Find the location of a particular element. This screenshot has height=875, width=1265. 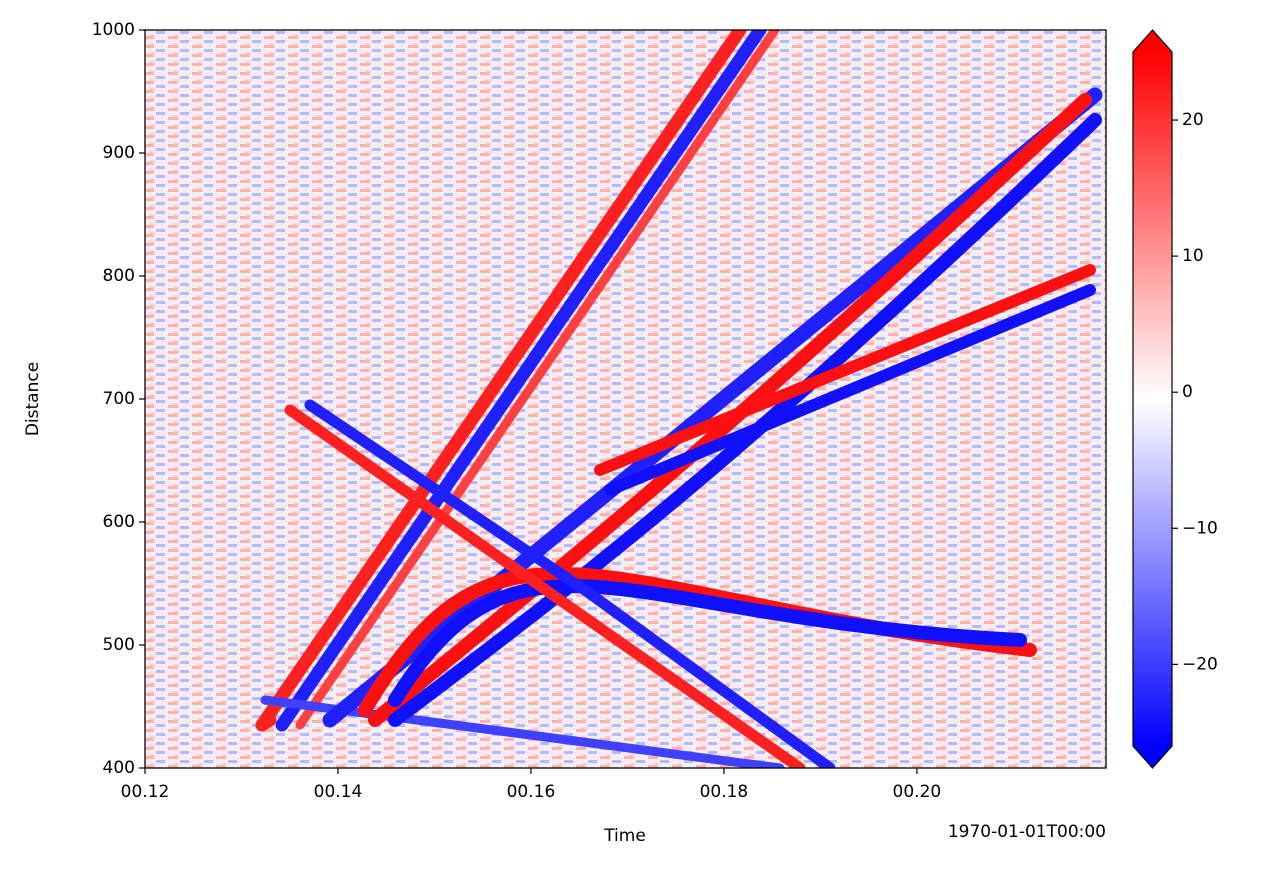

y-tick-label: 900 is located at coordinates (119, 153).